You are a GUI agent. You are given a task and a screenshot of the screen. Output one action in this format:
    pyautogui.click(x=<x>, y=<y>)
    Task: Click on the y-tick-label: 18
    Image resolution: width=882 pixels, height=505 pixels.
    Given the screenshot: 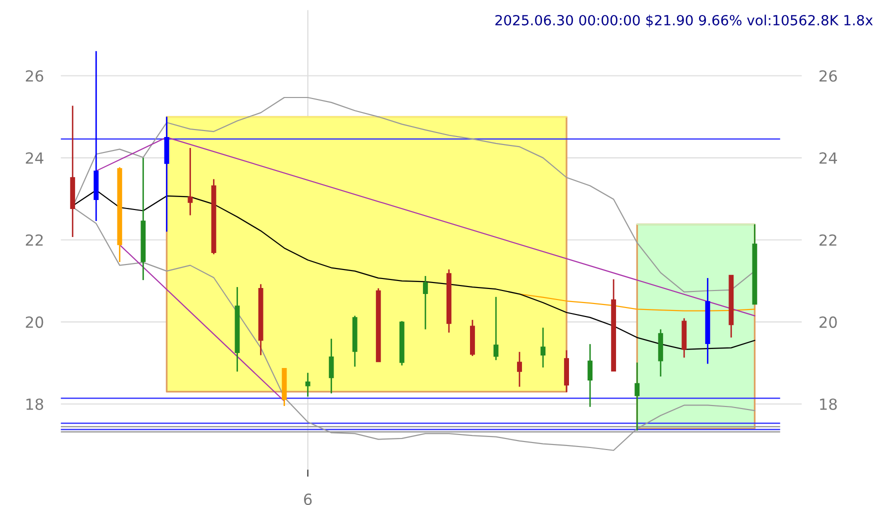 What is the action you would take?
    pyautogui.click(x=35, y=404)
    